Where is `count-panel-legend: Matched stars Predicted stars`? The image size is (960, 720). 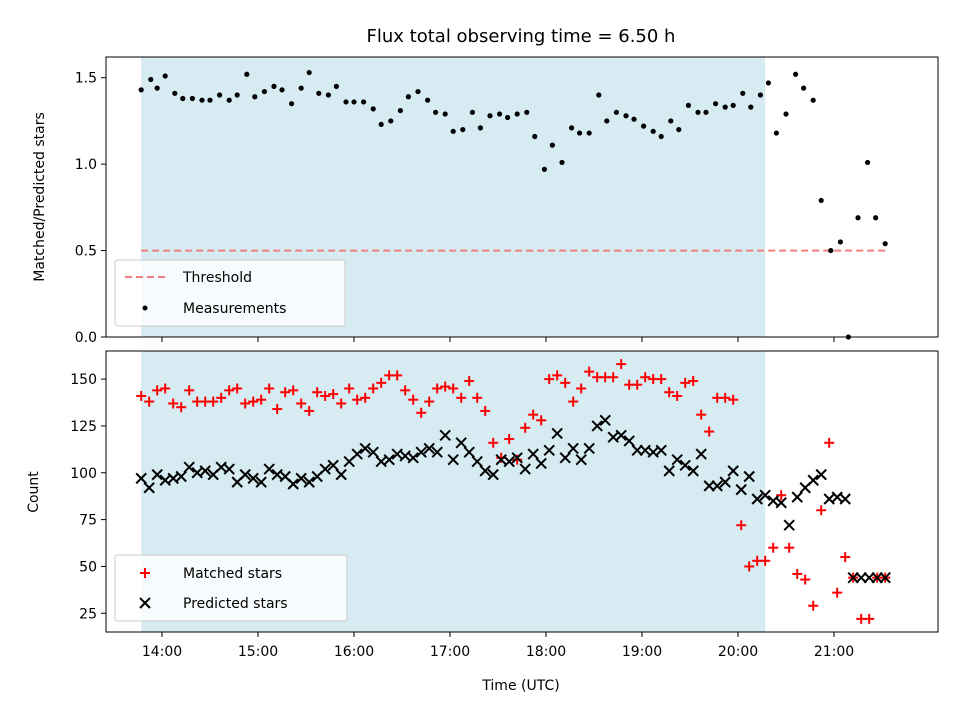 count-panel-legend: Matched stars Predicted stars is located at coordinates (231, 588).